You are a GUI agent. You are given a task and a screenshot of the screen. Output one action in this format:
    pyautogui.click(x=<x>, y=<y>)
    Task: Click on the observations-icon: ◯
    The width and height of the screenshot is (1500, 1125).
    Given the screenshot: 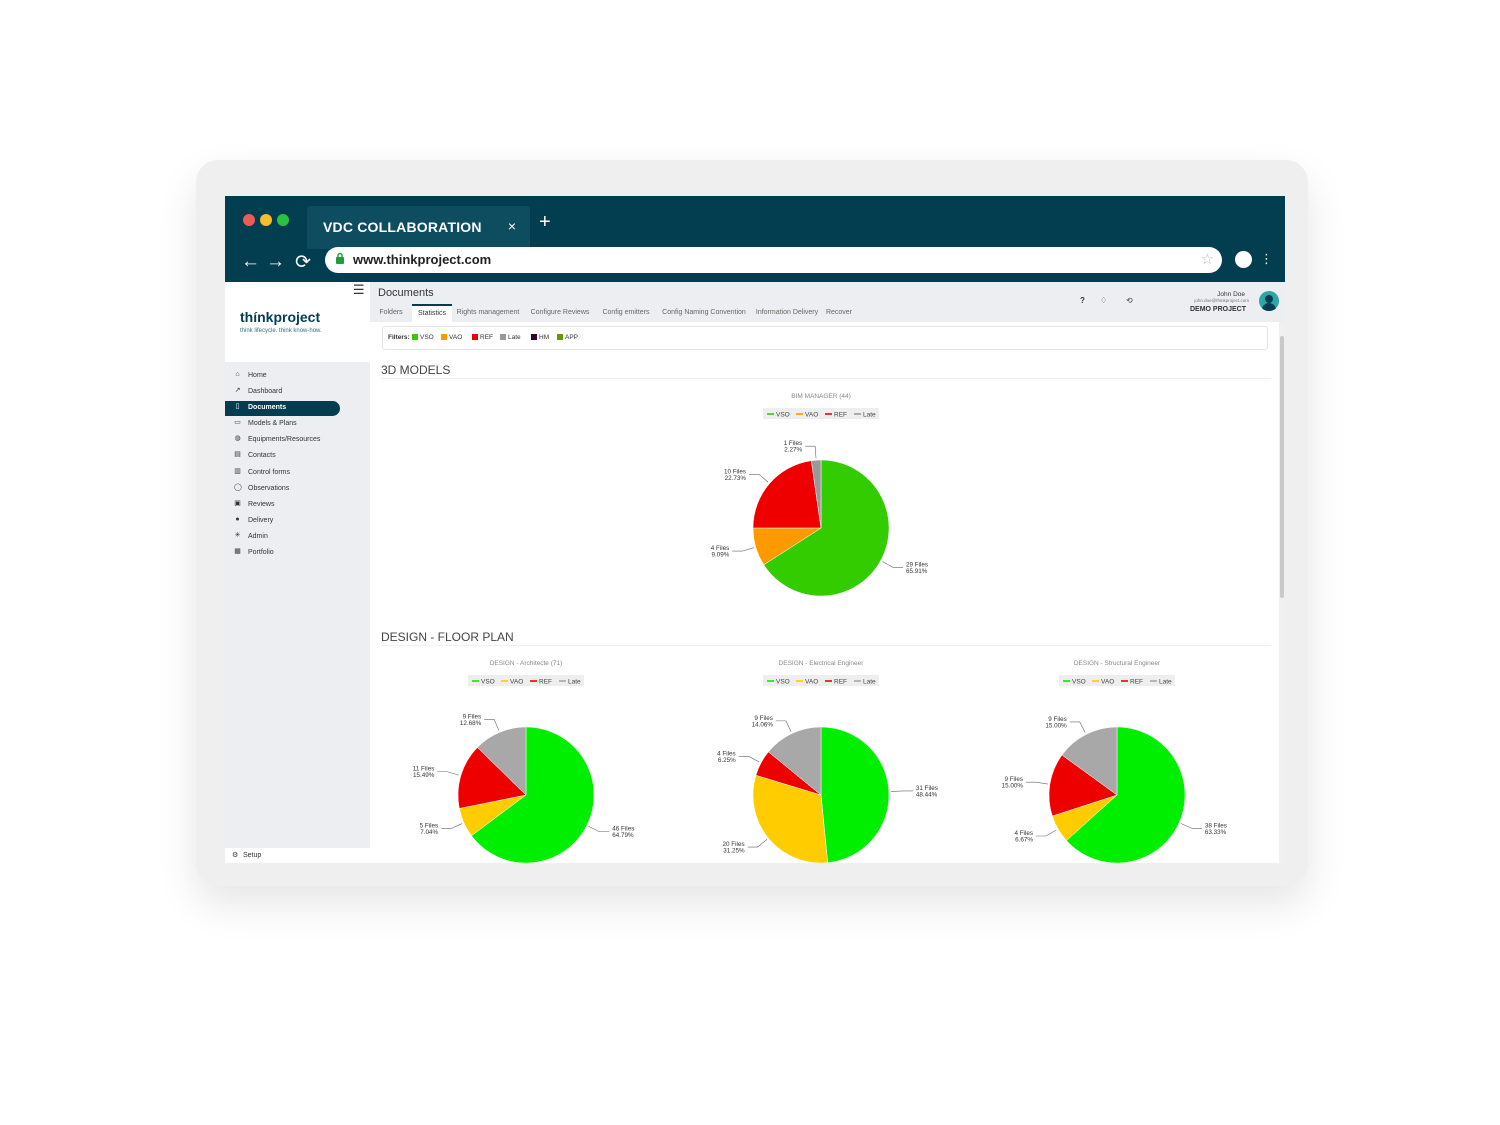 What is the action you would take?
    pyautogui.click(x=238, y=487)
    